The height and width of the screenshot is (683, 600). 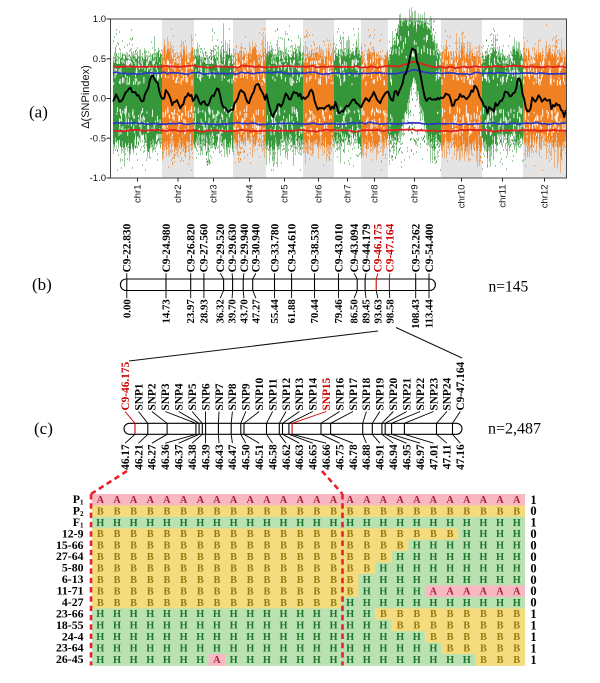 What do you see at coordinates (367, 247) in the screenshot?
I see `svg-text: C9-44.179` at bounding box center [367, 247].